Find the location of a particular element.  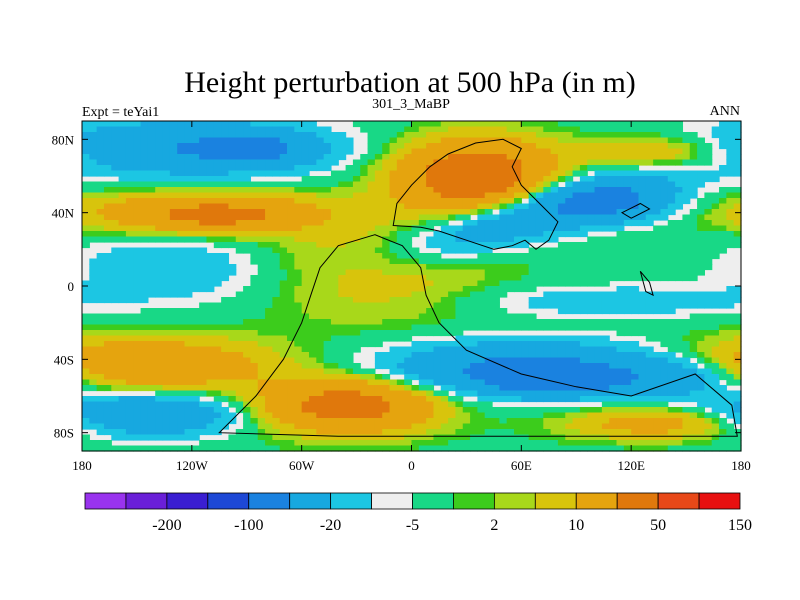

colorbar-label: 2 is located at coordinates (494, 525).